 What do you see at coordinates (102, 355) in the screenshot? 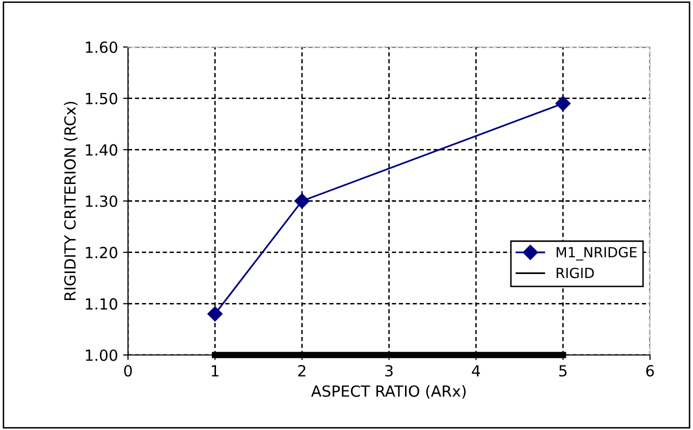
I see `y-tick-label: 1.00` at bounding box center [102, 355].